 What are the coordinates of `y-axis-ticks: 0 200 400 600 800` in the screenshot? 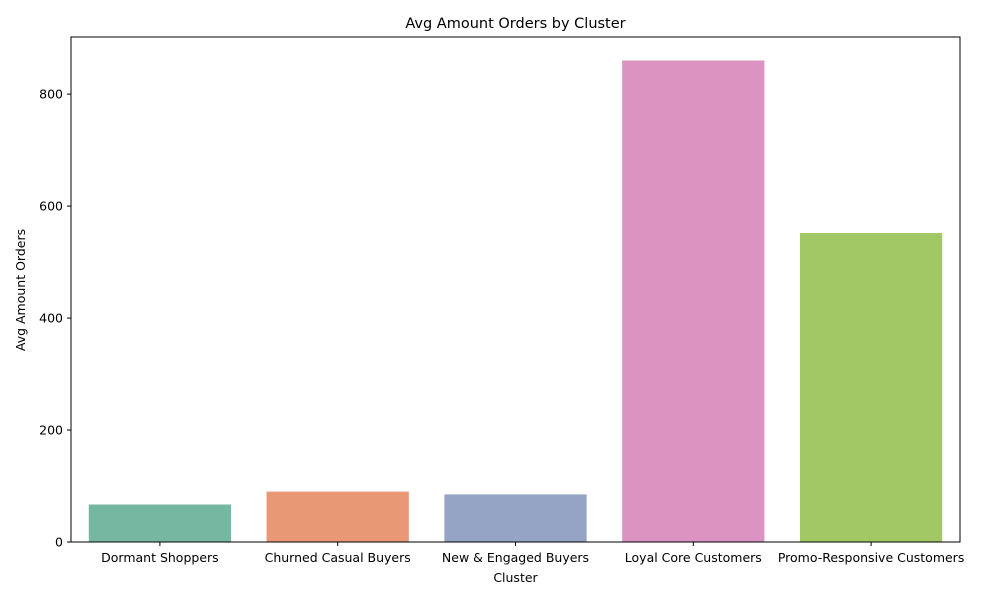 It's located at (55, 318).